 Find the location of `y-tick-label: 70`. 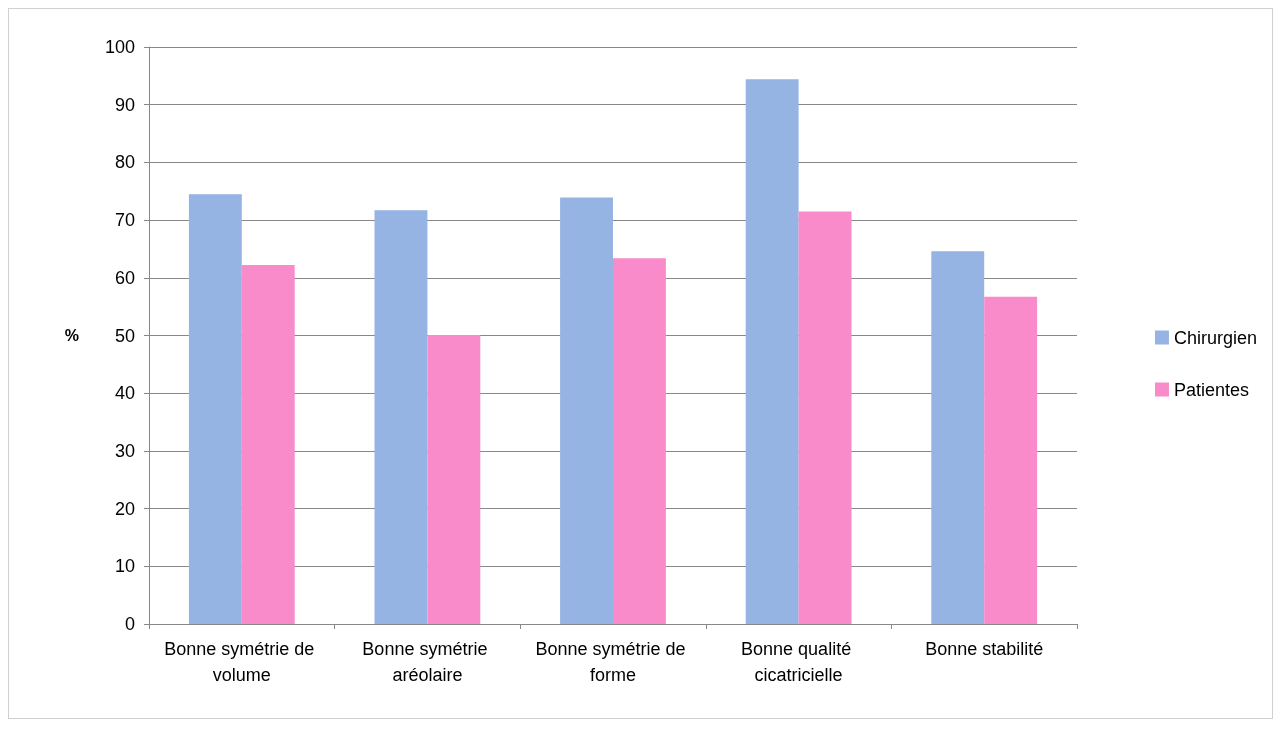

y-tick-label: 70 is located at coordinates (124, 220).